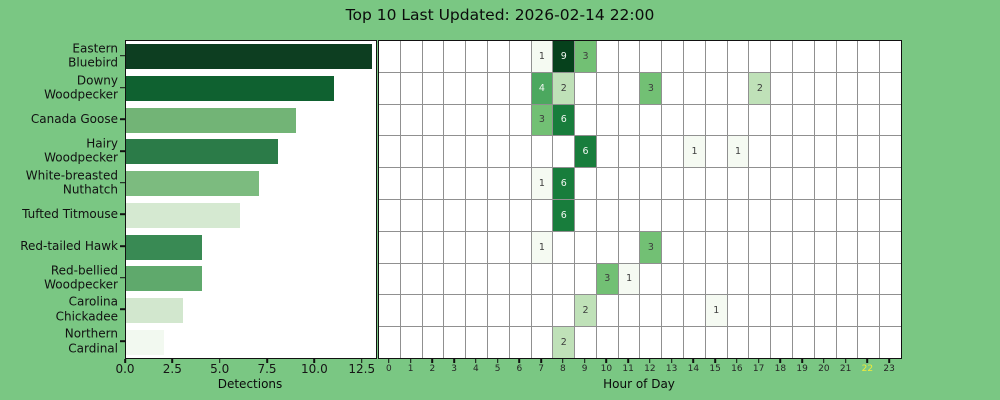 The width and height of the screenshot is (1000, 400). What do you see at coordinates (432, 369) in the screenshot?
I see `hour-tick-label: 2` at bounding box center [432, 369].